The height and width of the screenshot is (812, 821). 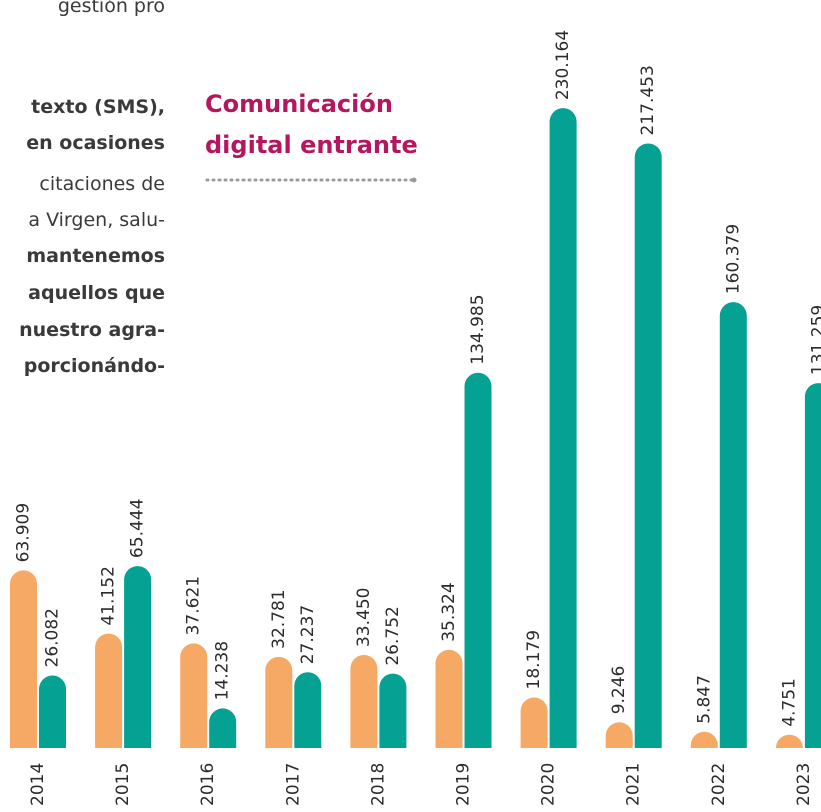 What do you see at coordinates (92, 330) in the screenshot?
I see `text-line: nuestro agra-` at bounding box center [92, 330].